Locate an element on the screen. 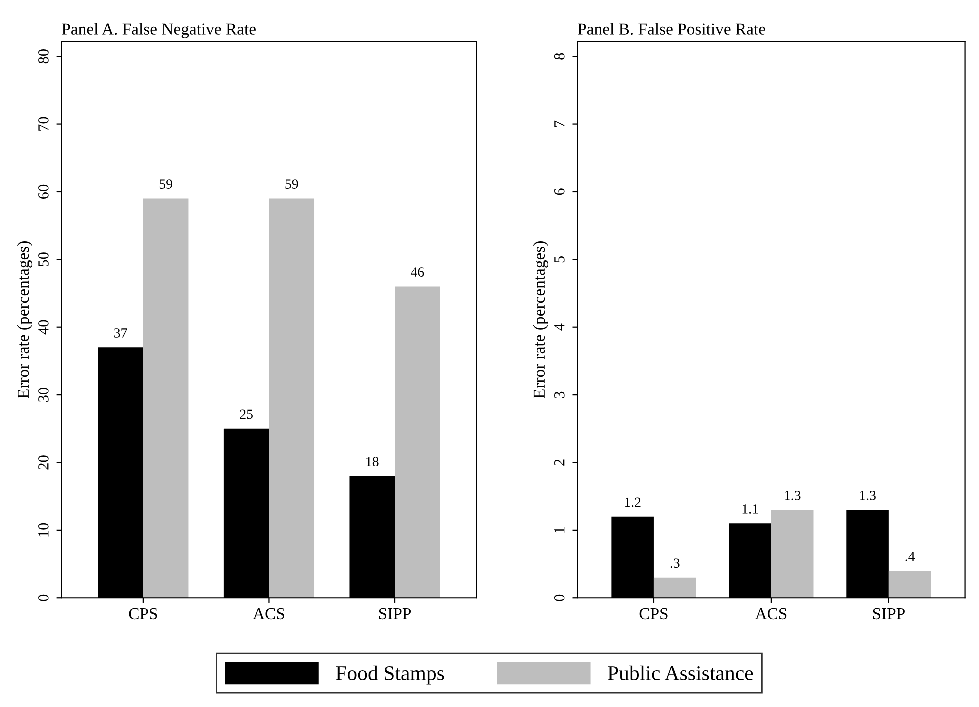 The width and height of the screenshot is (979, 707). data-label: 18 is located at coordinates (372, 462).